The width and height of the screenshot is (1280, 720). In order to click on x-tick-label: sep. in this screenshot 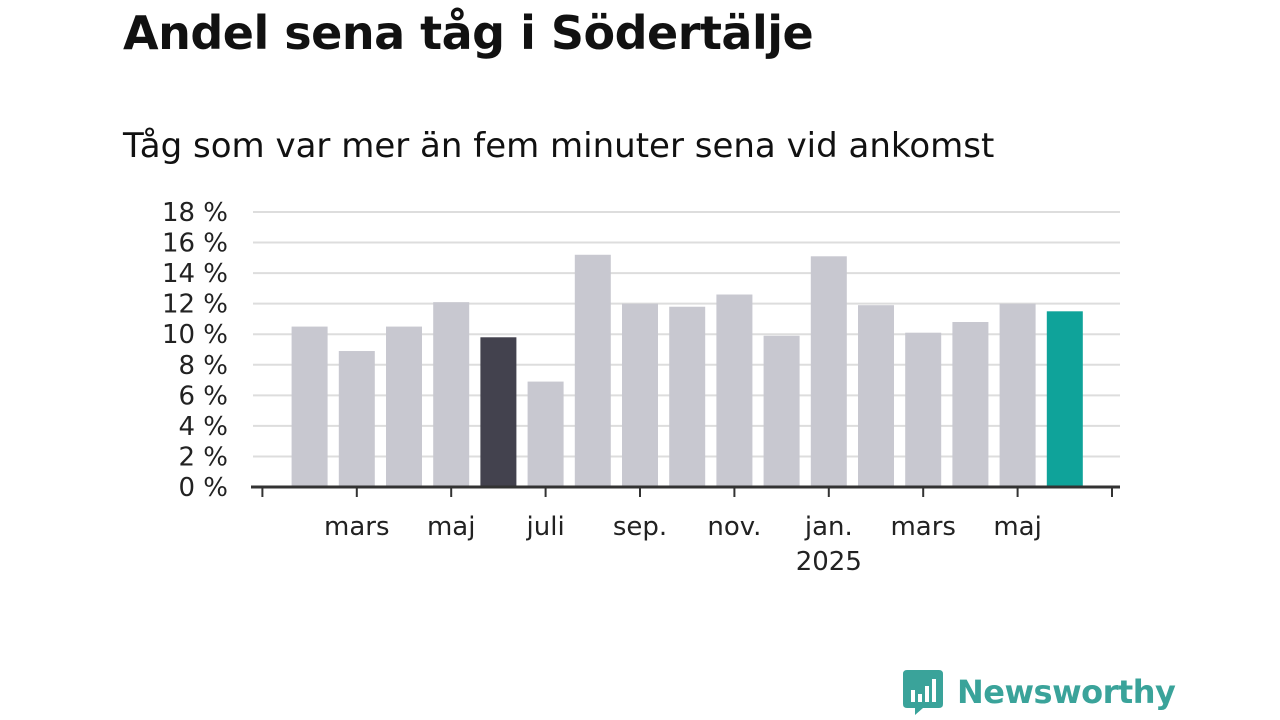, I will do `click(640, 527)`.